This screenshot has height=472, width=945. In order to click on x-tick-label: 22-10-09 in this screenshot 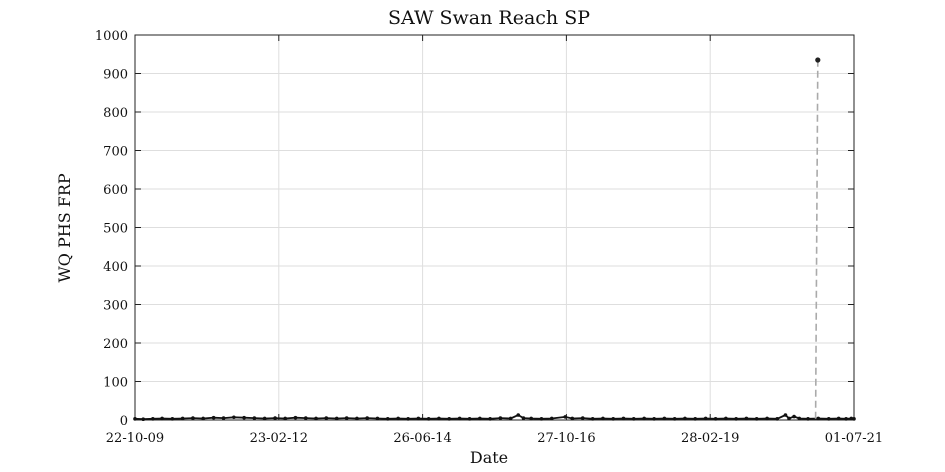, I will do `click(135, 438)`.